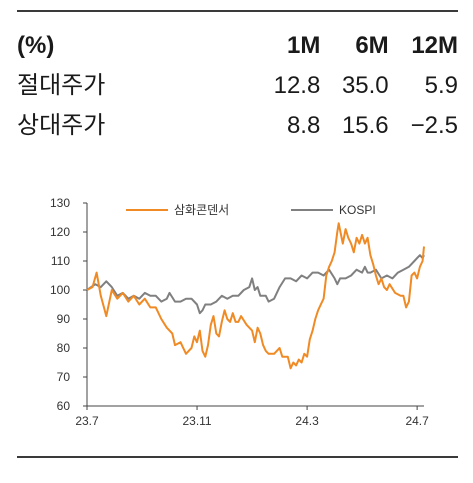 The image size is (473, 483). What do you see at coordinates (64, 348) in the screenshot?
I see `y-tick-label: 80` at bounding box center [64, 348].